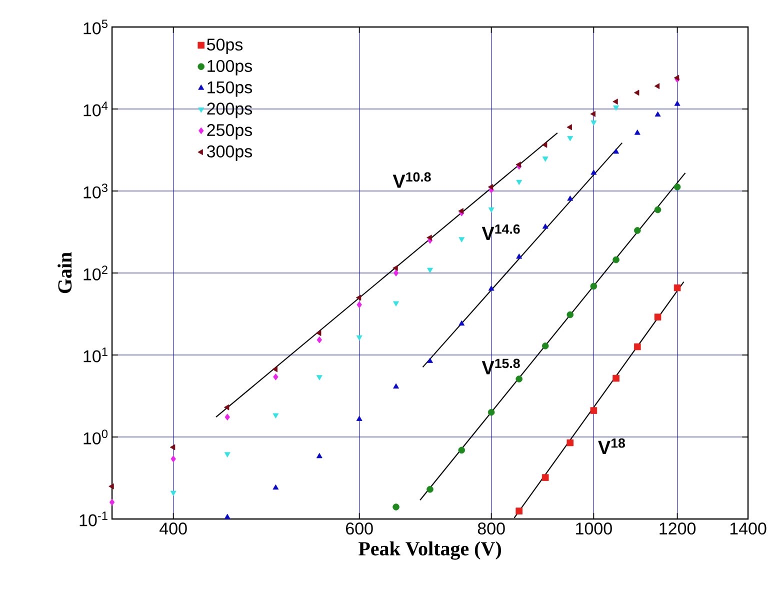 The height and width of the screenshot is (602, 777). Describe the element at coordinates (411, 180) in the screenshot. I see `annotation: V$^{10.8}$` at that location.